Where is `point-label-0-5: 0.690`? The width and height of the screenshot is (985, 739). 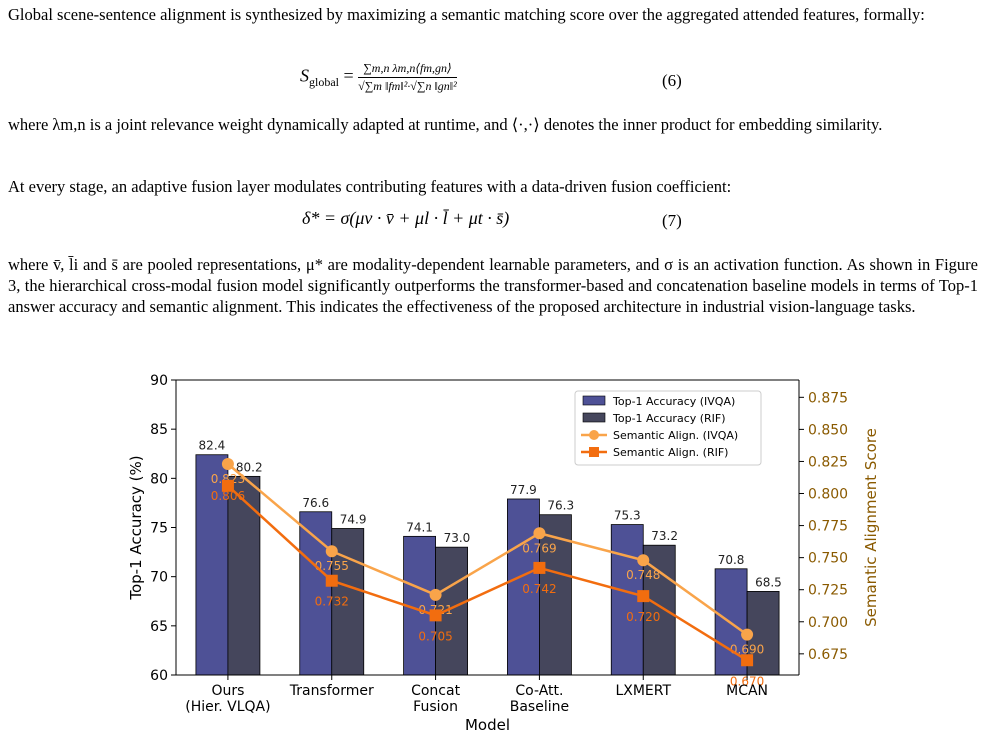
point-label-0-5: 0.690 is located at coordinates (747, 650).